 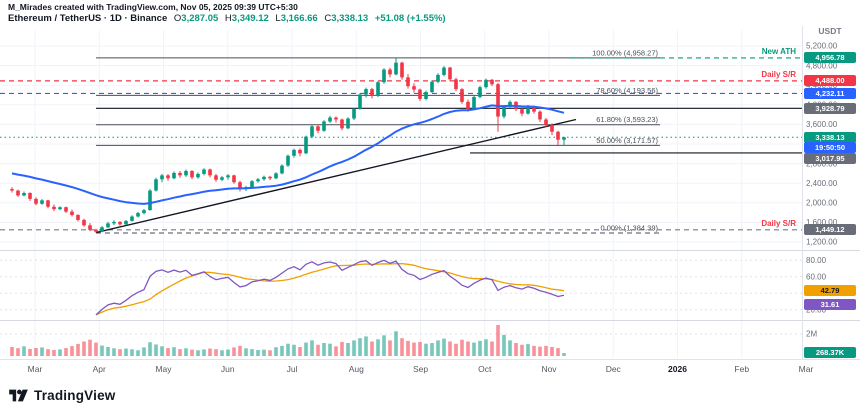 What do you see at coordinates (330, 287) in the screenshot?
I see `rsi-line` at bounding box center [330, 287].